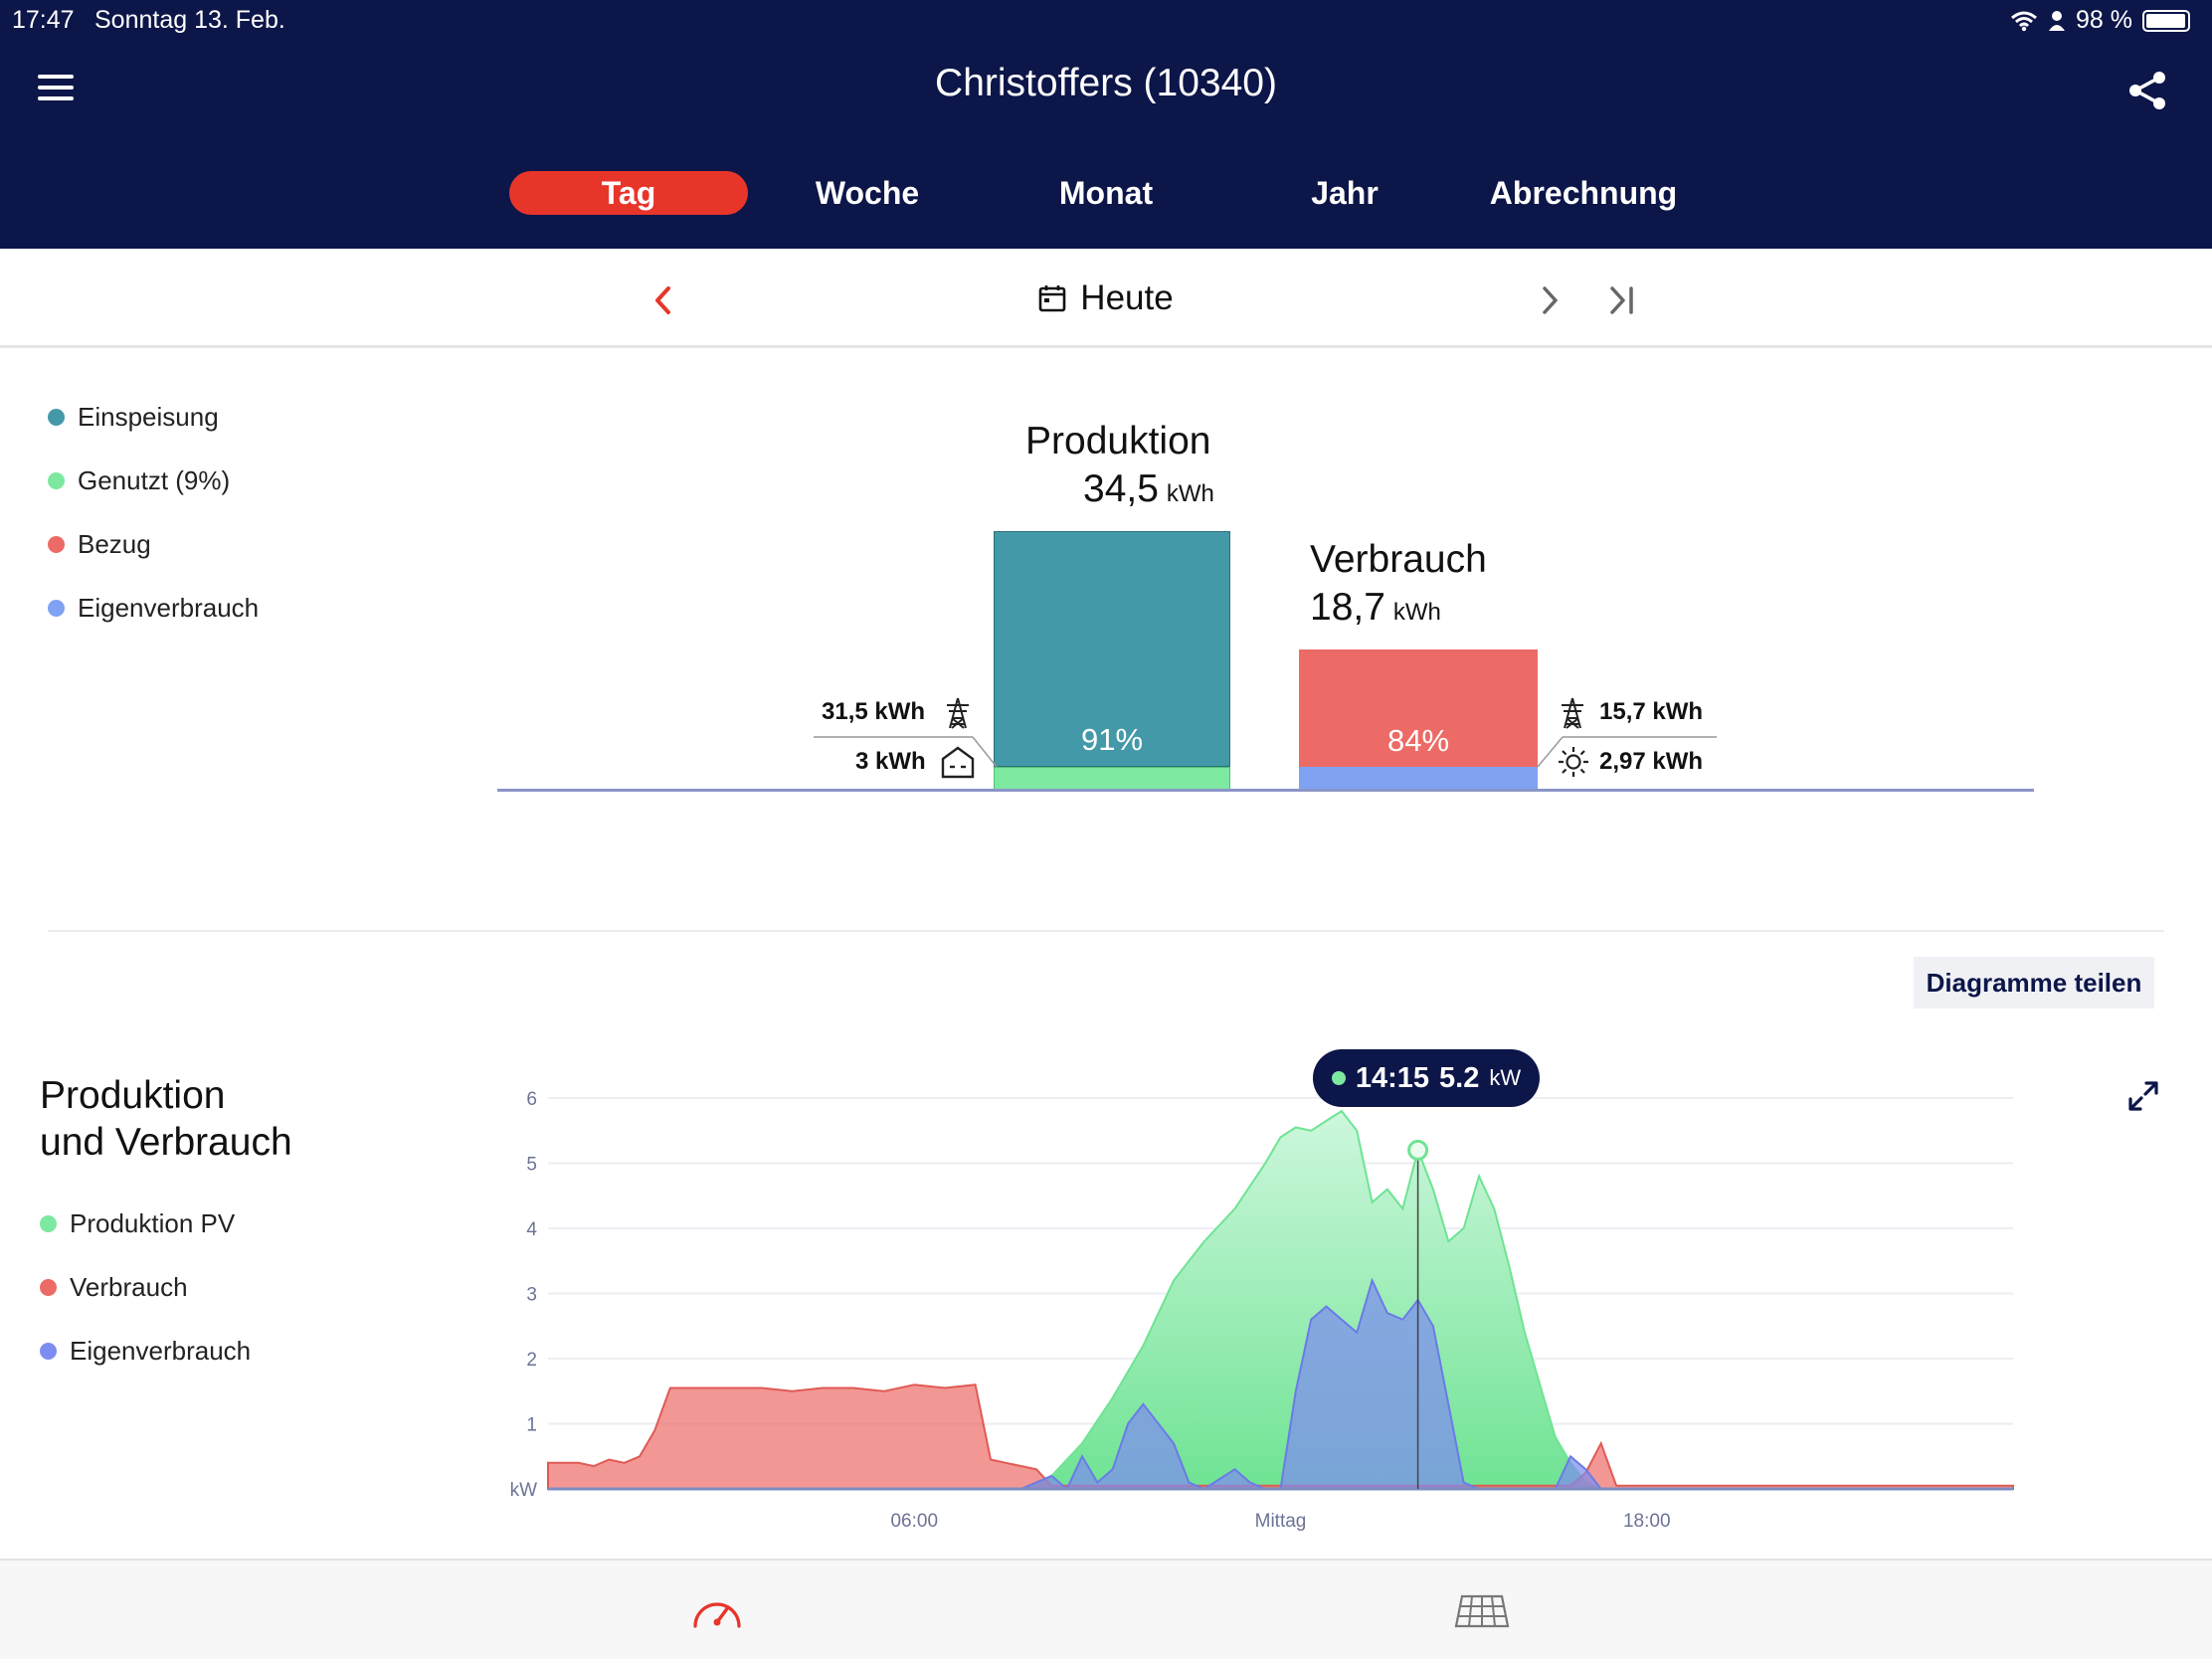 Image resolution: width=2212 pixels, height=1659 pixels. What do you see at coordinates (1416, 612) in the screenshot?
I see `consumption-unit: kWh` at bounding box center [1416, 612].